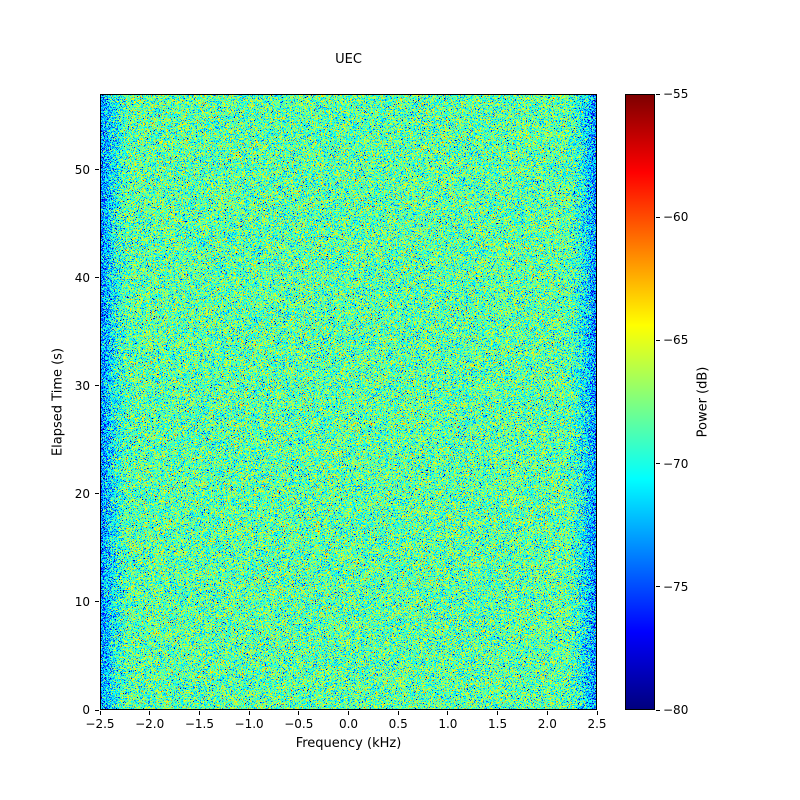  I want to click on x-tick-label: −2.5, so click(100, 724).